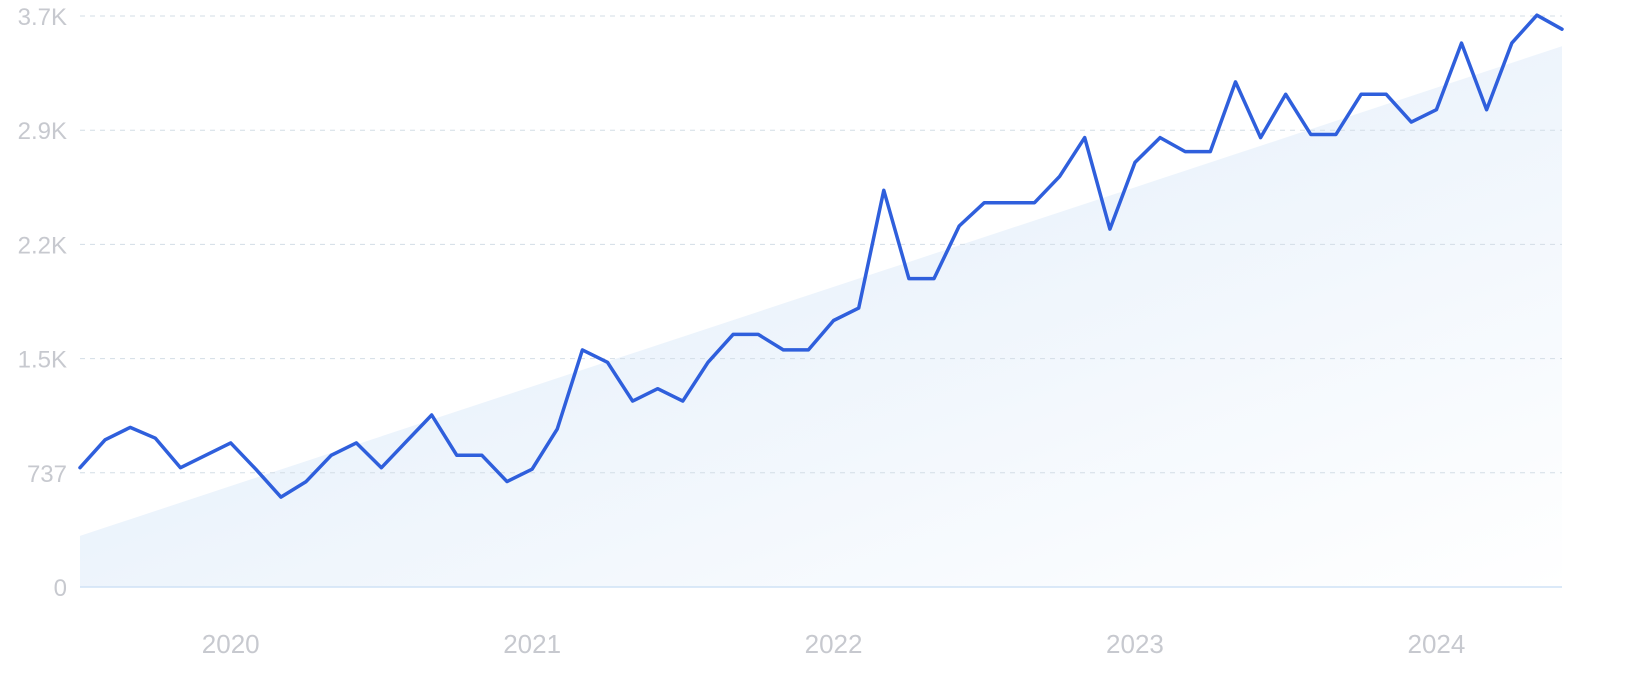 This screenshot has width=1625, height=700. I want to click on x-tick-label: 2022, so click(834, 644).